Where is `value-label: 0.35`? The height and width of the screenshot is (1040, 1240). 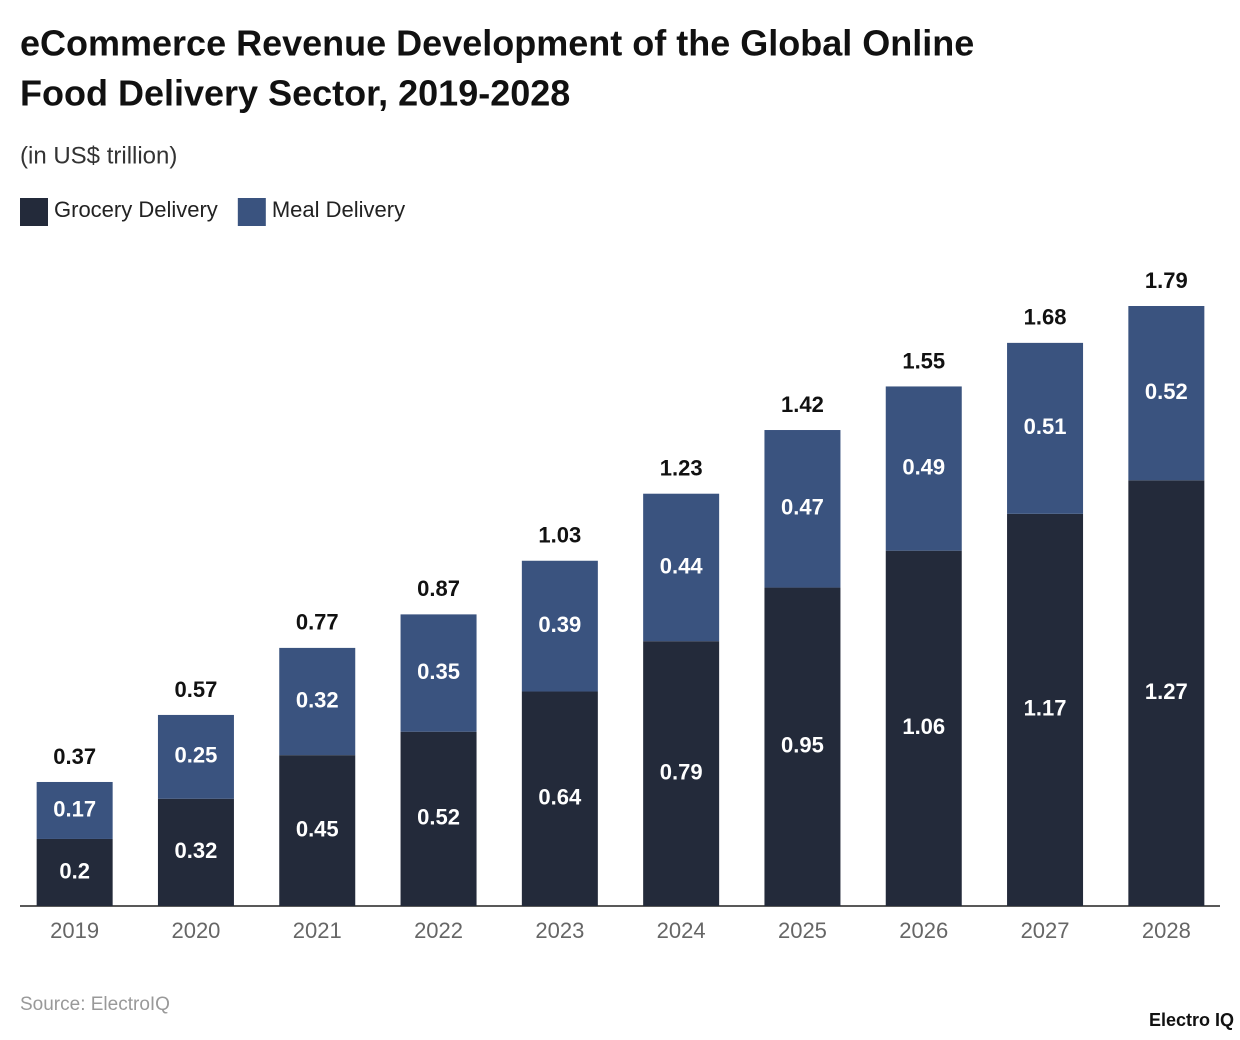 value-label: 0.35 is located at coordinates (438, 671).